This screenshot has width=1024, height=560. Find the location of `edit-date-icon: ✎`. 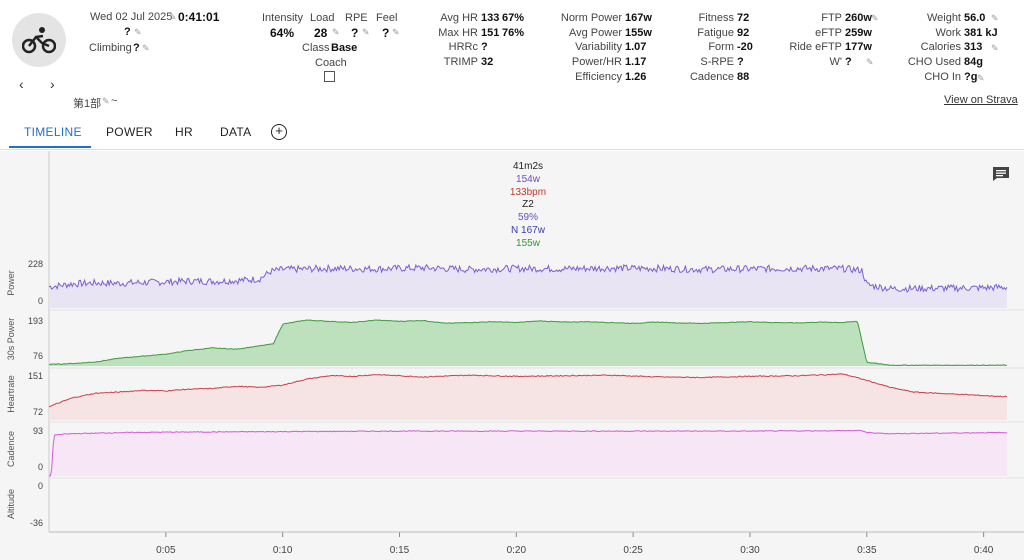

edit-date-icon: ✎ is located at coordinates (173, 17).